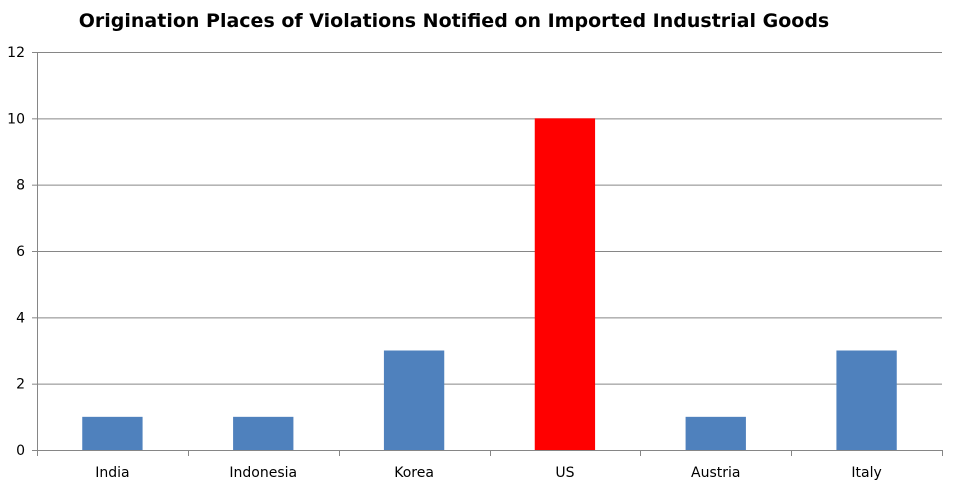 The image size is (958, 491). Describe the element at coordinates (112, 433) in the screenshot. I see `bar-india` at that location.